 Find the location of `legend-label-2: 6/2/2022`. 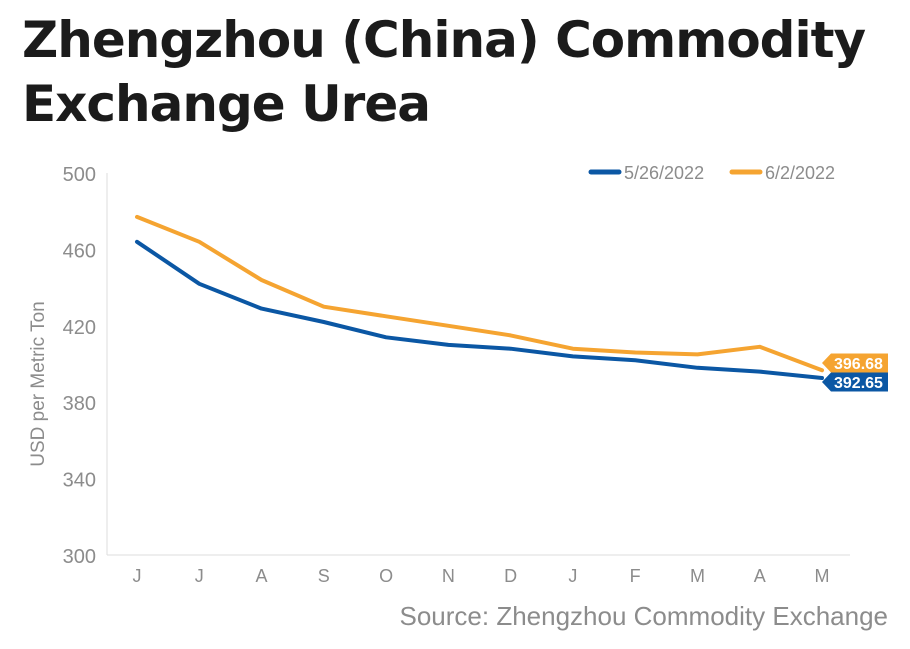

legend-label-2: 6/2/2022 is located at coordinates (800, 173).